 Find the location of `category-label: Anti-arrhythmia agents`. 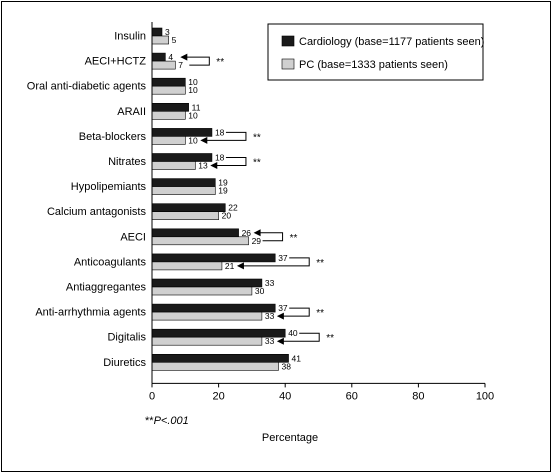

category-label: Anti-arrhythmia agents is located at coordinates (90, 313).